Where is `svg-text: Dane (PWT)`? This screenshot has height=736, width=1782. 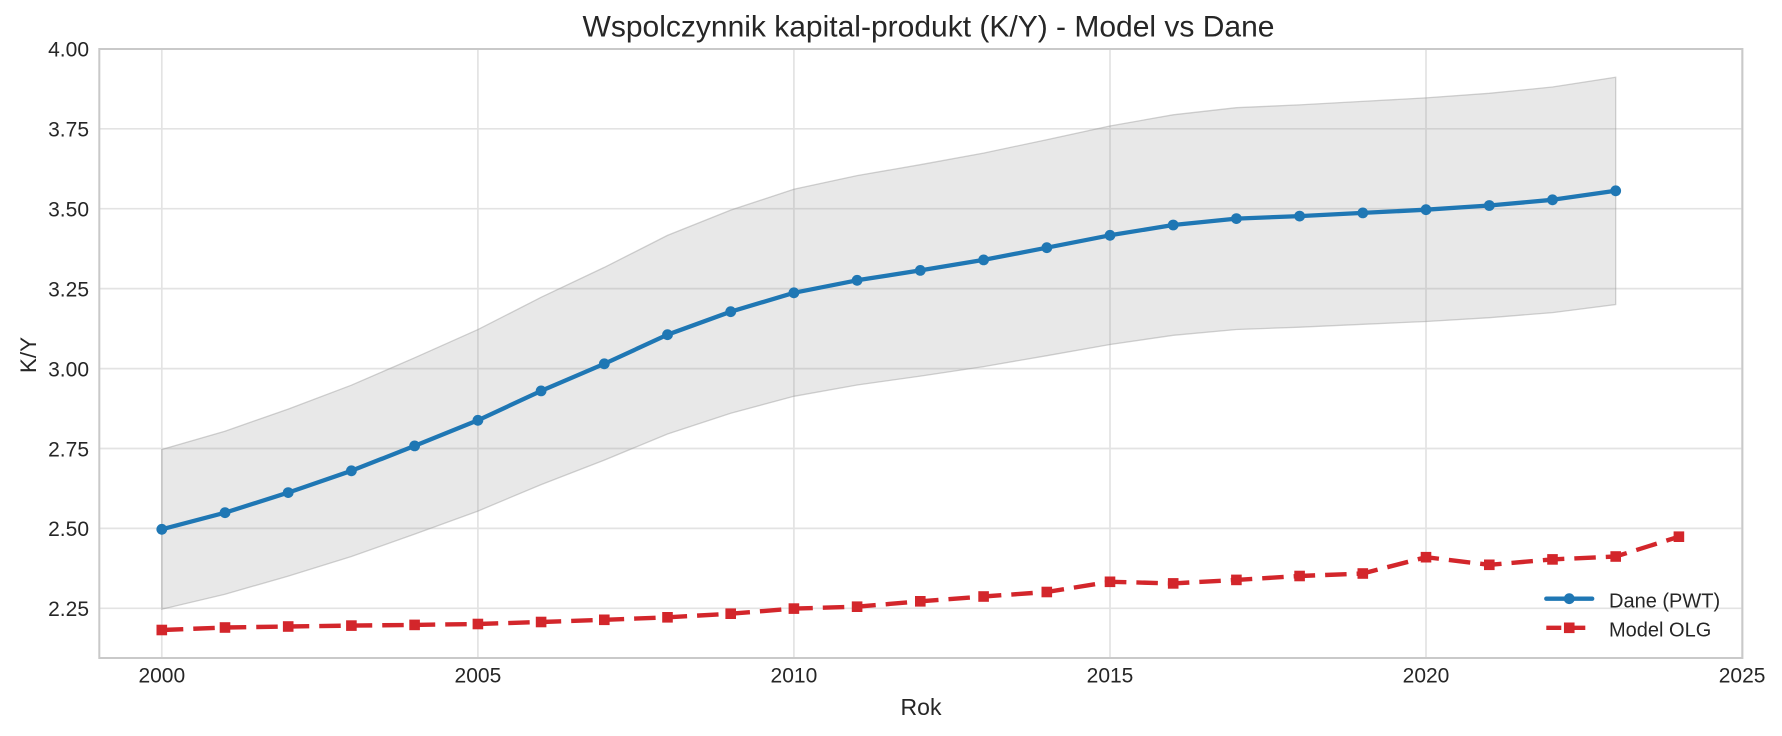 svg-text: Dane (PWT) is located at coordinates (1664, 601).